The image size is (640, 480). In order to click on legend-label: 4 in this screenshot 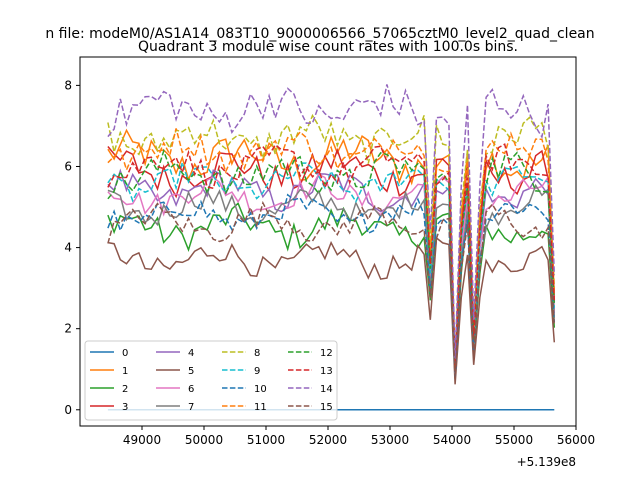, I will do `click(191, 353)`.